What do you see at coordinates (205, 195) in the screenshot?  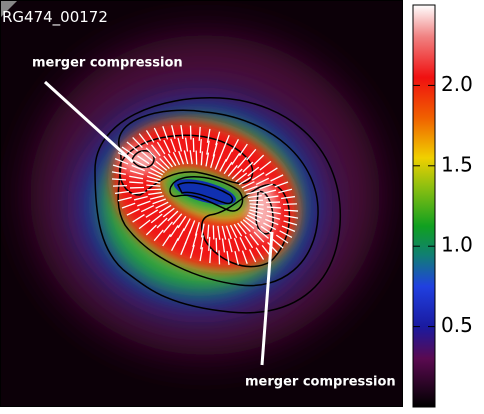 I see `polarization-vectors` at bounding box center [205, 195].